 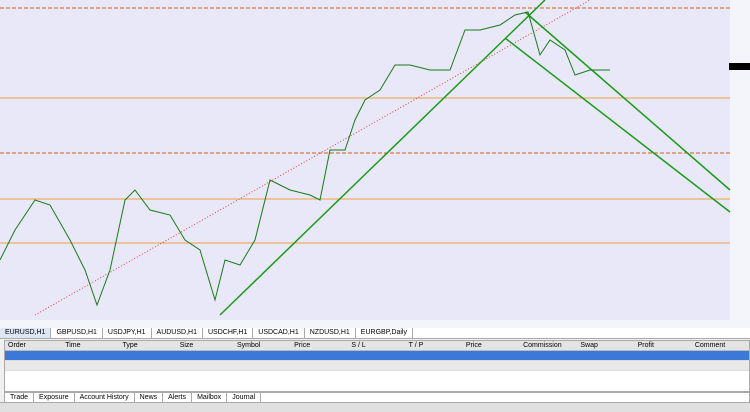 What do you see at coordinates (210, 398) in the screenshot?
I see `terminal-tab: Mailbox` at bounding box center [210, 398].